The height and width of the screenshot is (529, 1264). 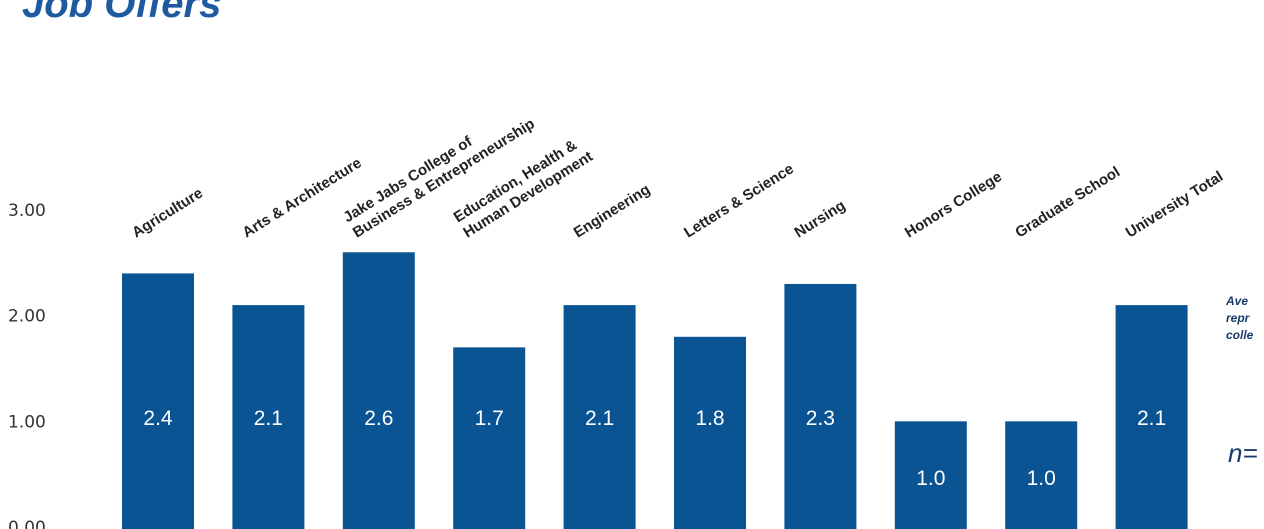 What do you see at coordinates (122, 13) in the screenshot?
I see `chart-title: Job Offers` at bounding box center [122, 13].